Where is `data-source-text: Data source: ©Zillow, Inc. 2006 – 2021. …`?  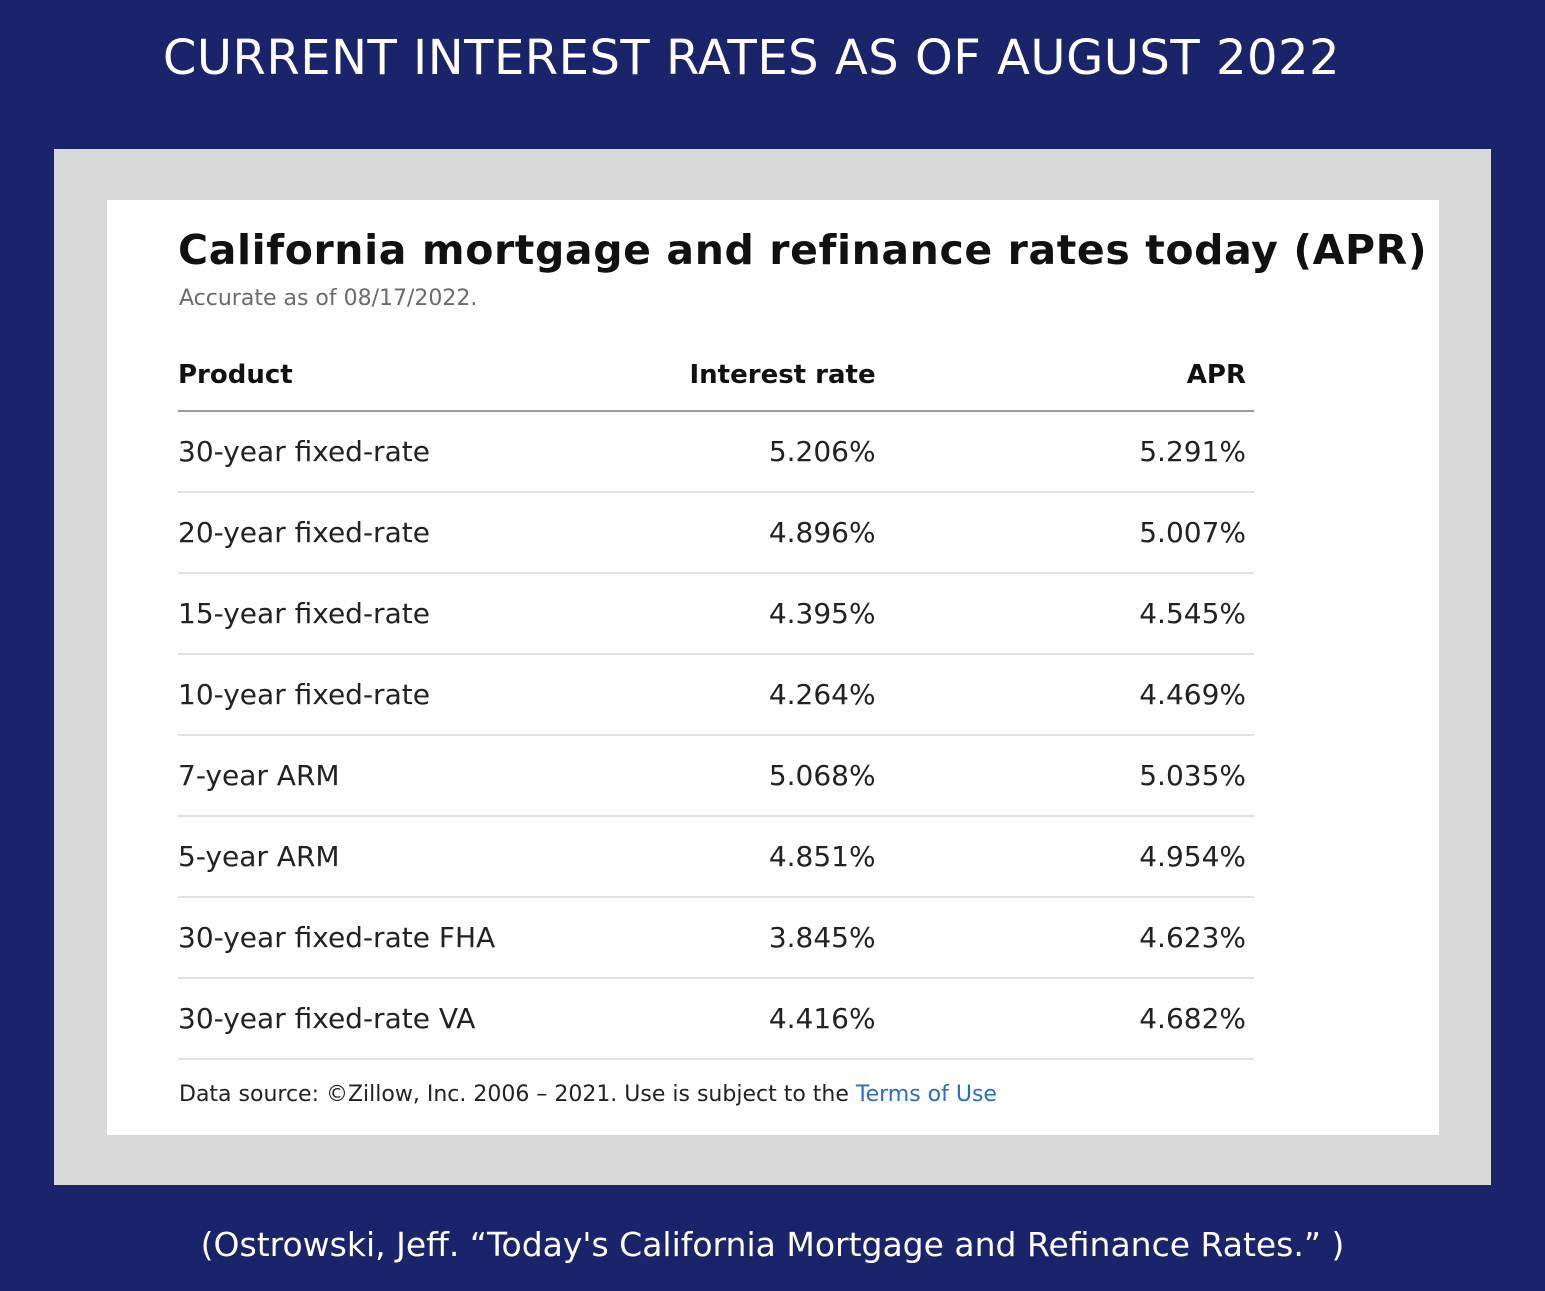
data-source-text: Data source: ©Zillow, Inc. 2006 – 2021. … is located at coordinates (517, 1094).